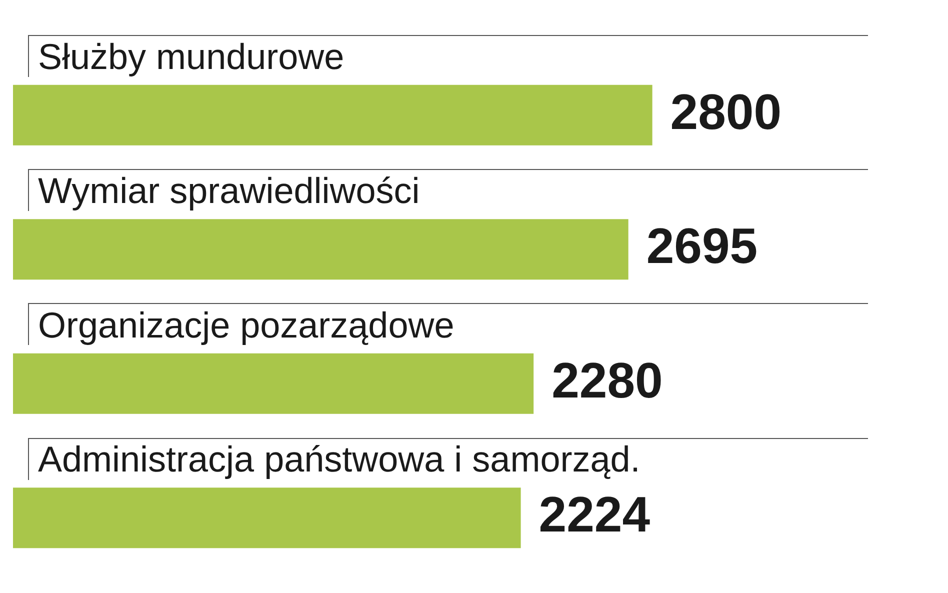 The height and width of the screenshot is (593, 948). I want to click on data-label: 2280, so click(607, 380).